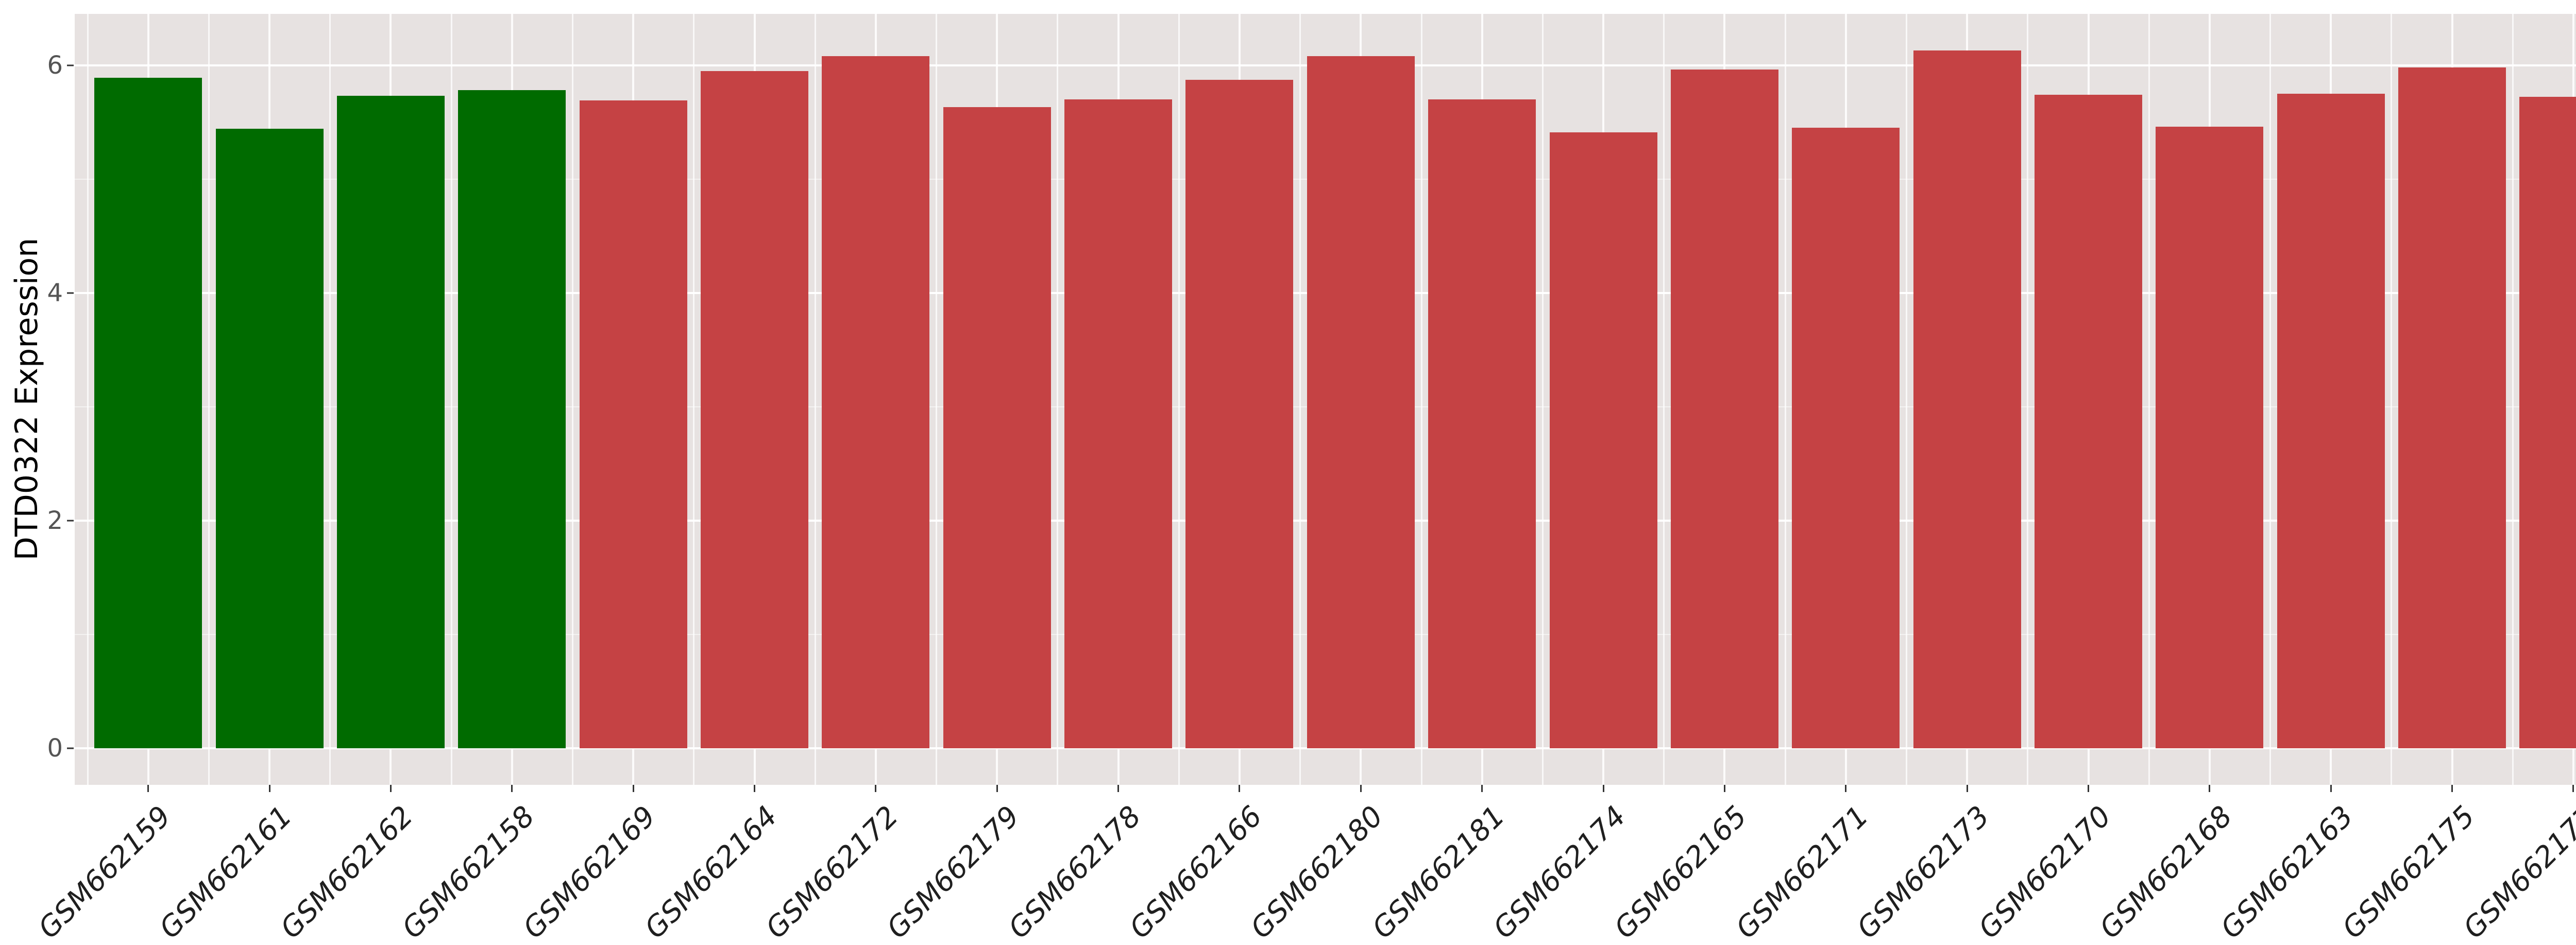  What do you see at coordinates (55, 749) in the screenshot?
I see `y-tick-label: 0` at bounding box center [55, 749].